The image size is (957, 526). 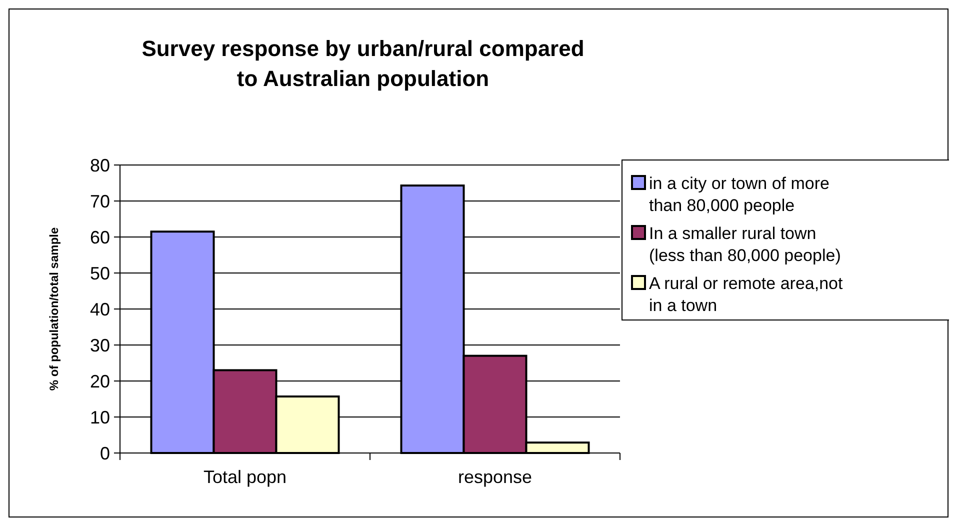 I want to click on legend-label: In a smaller rural town (less than 80,000 people), so click(x=745, y=244).